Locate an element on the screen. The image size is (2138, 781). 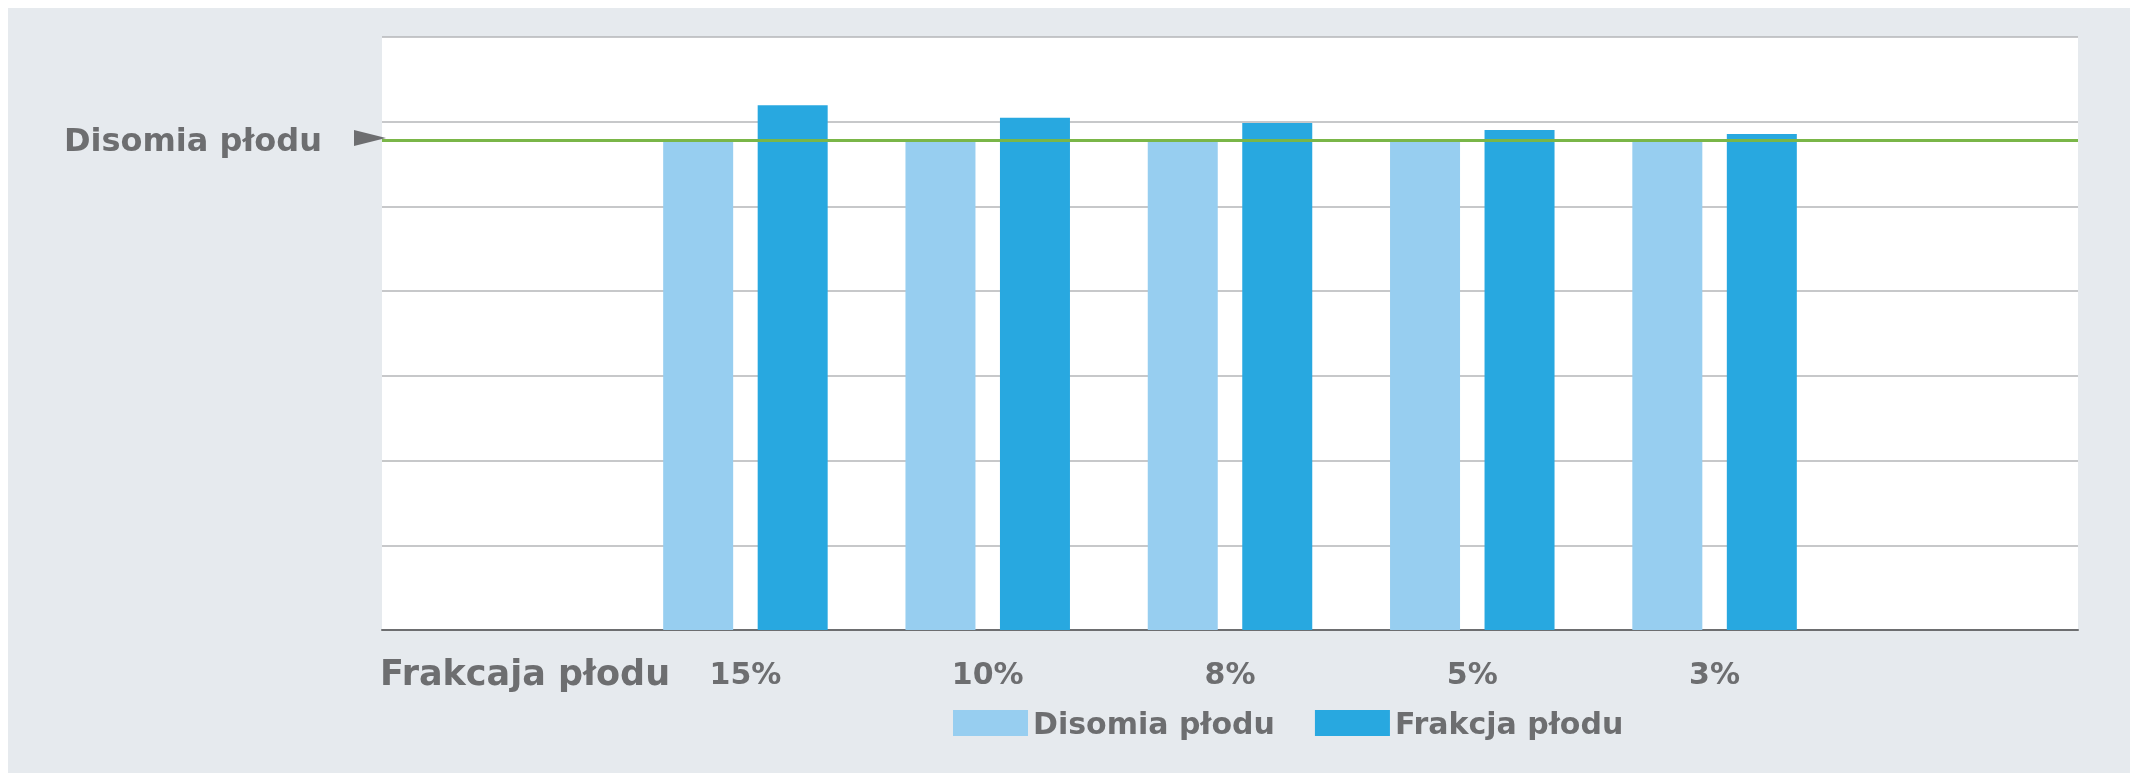
ref-line-label: Disomia płodu is located at coordinates (192, 139).